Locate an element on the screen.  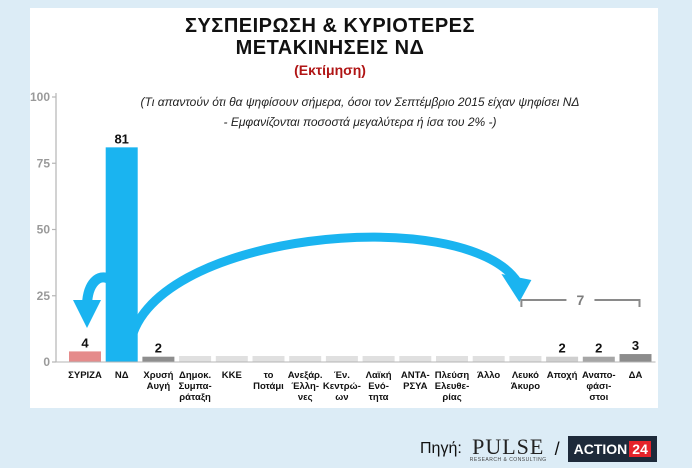
x-tick-label-line: φάσι- is located at coordinates (598, 386).